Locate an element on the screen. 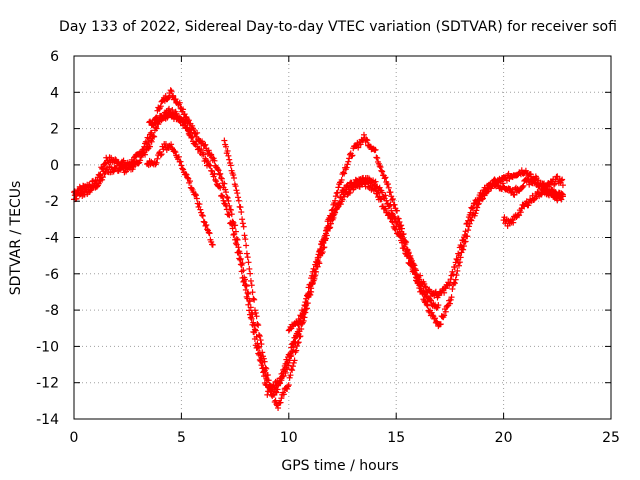 The height and width of the screenshot is (480, 640). x-tick-label: 25 is located at coordinates (611, 438).